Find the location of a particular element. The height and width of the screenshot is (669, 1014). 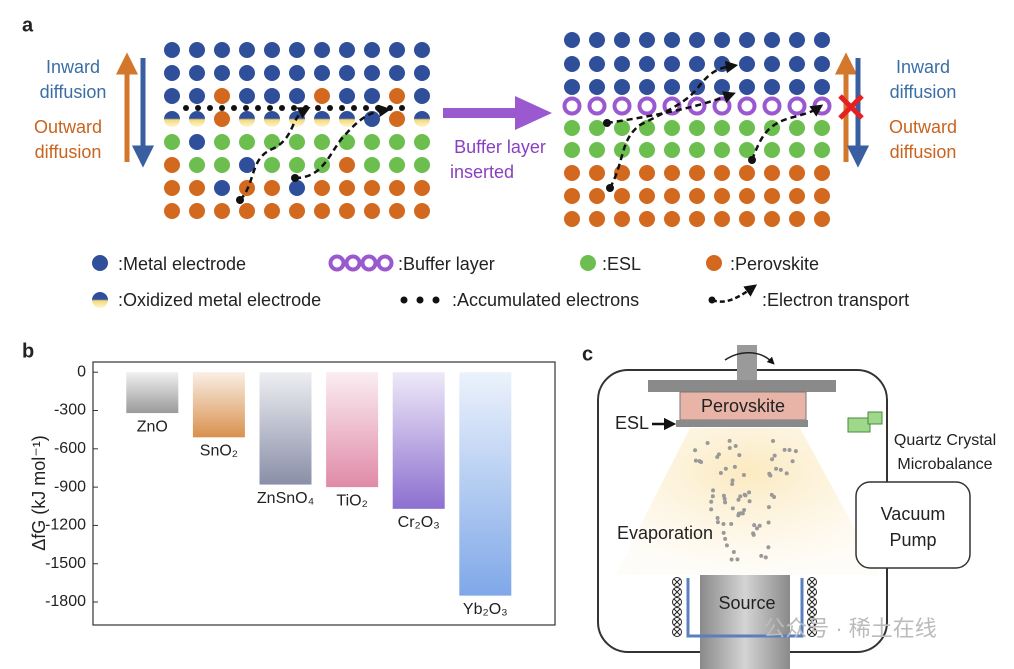

qcm is located at coordinates (875, 418).